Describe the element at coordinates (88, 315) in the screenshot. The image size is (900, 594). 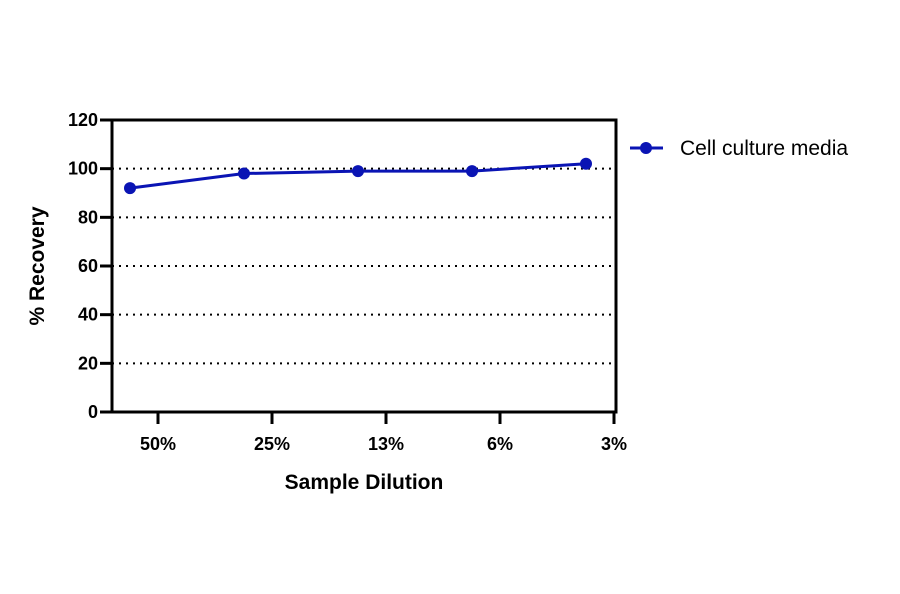
I see `y-tick-label-40: 40` at that location.